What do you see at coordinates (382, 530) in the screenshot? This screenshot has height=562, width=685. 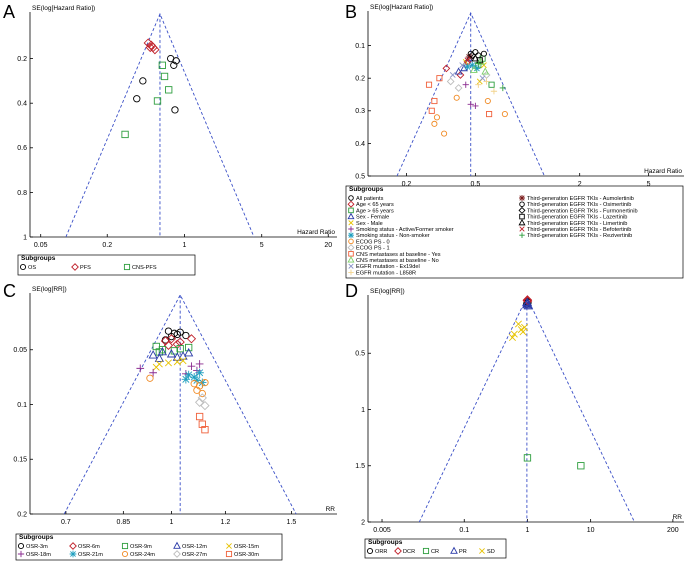 I see `x-tick-label: 0.005` at bounding box center [382, 530].